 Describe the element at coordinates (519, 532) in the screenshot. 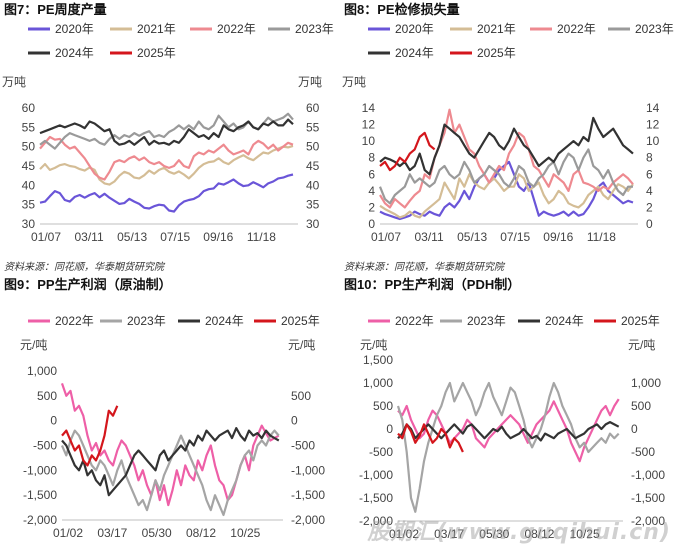

I see `watermark: 股期汇(www.guqihui.cn)` at that location.